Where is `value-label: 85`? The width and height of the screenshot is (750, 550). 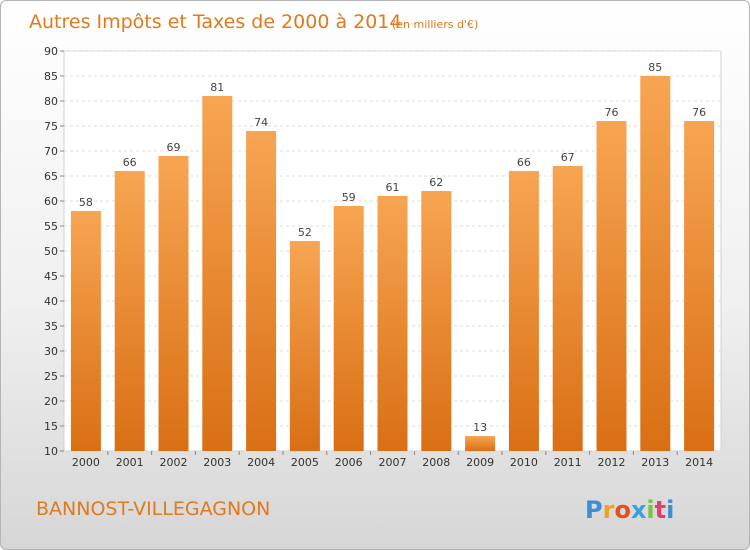
value-label: 85 is located at coordinates (655, 67).